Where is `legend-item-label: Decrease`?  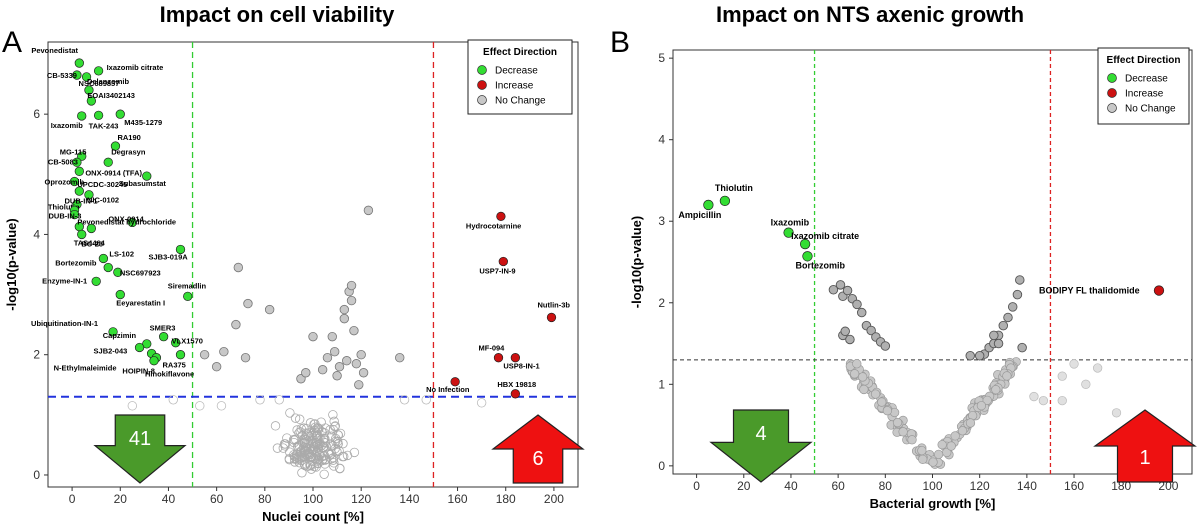 legend-item-label: Decrease is located at coordinates (1146, 79).